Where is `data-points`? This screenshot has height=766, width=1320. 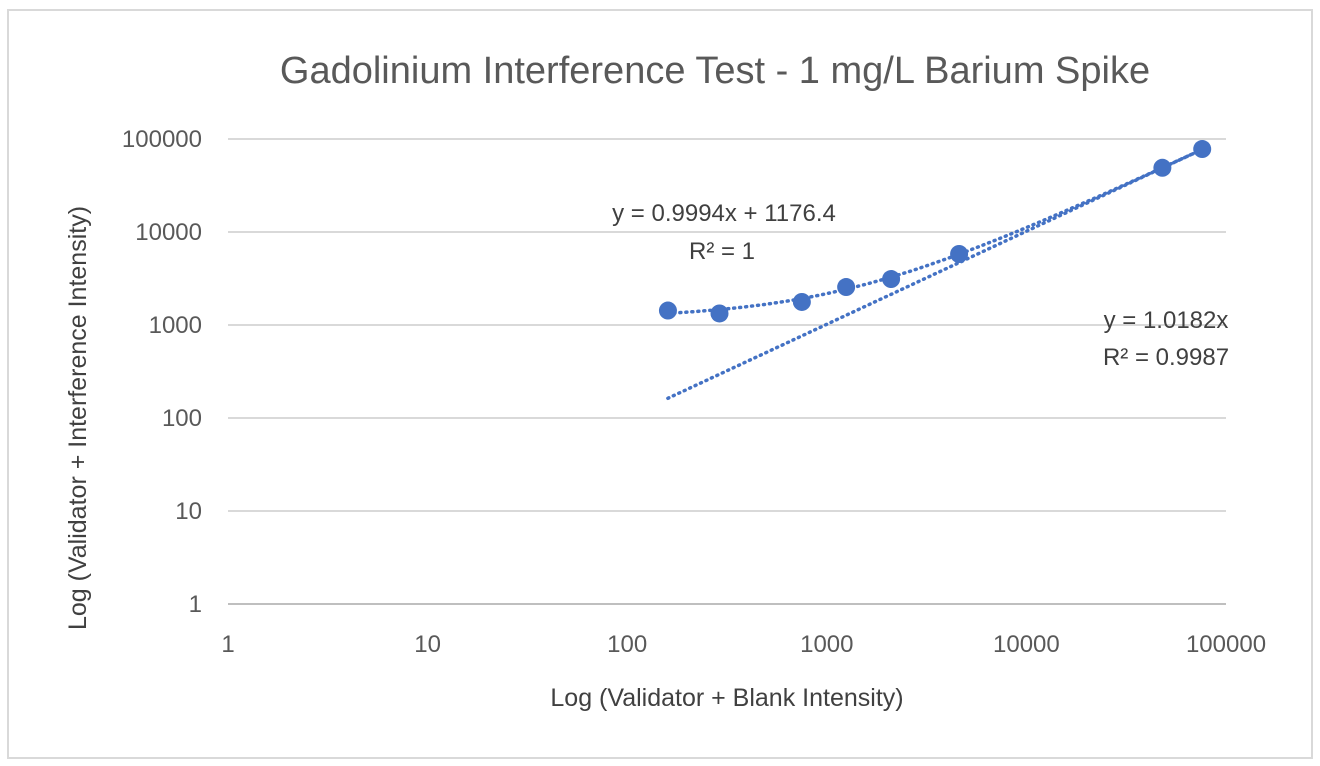 data-points is located at coordinates (935, 231).